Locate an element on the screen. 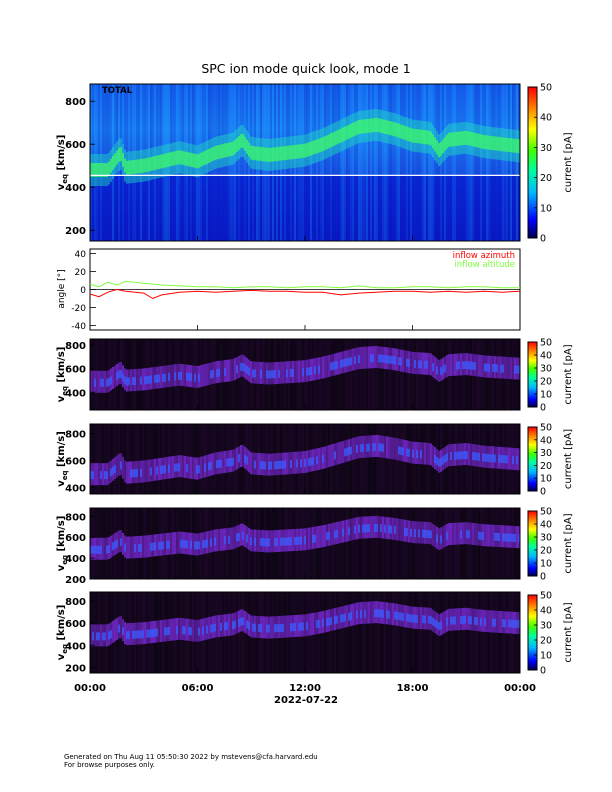  y-tick-label: 600 is located at coordinates (75, 145).